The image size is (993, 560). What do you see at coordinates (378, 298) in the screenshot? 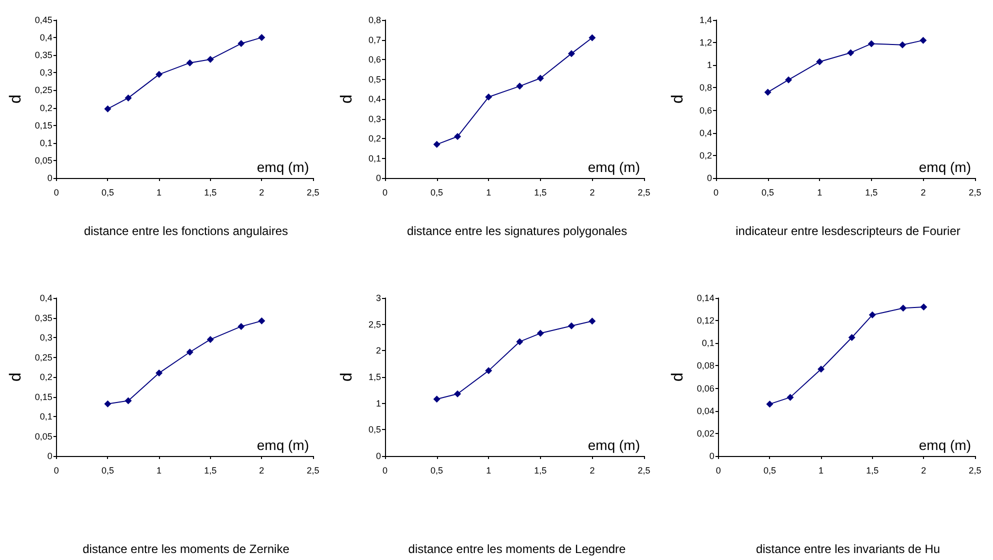
I see `y-tick-label: 3` at bounding box center [378, 298].